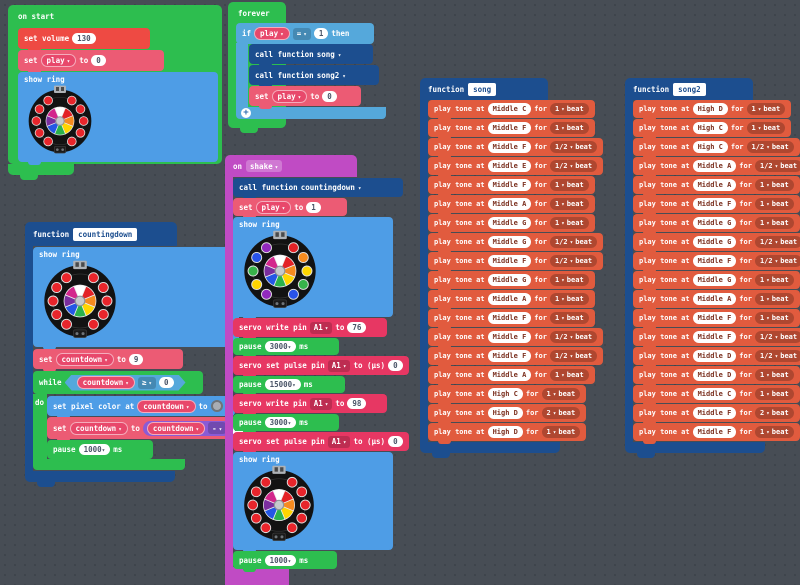 The image size is (800, 585). I want to click on function-name-song2: song2, so click(328, 75).